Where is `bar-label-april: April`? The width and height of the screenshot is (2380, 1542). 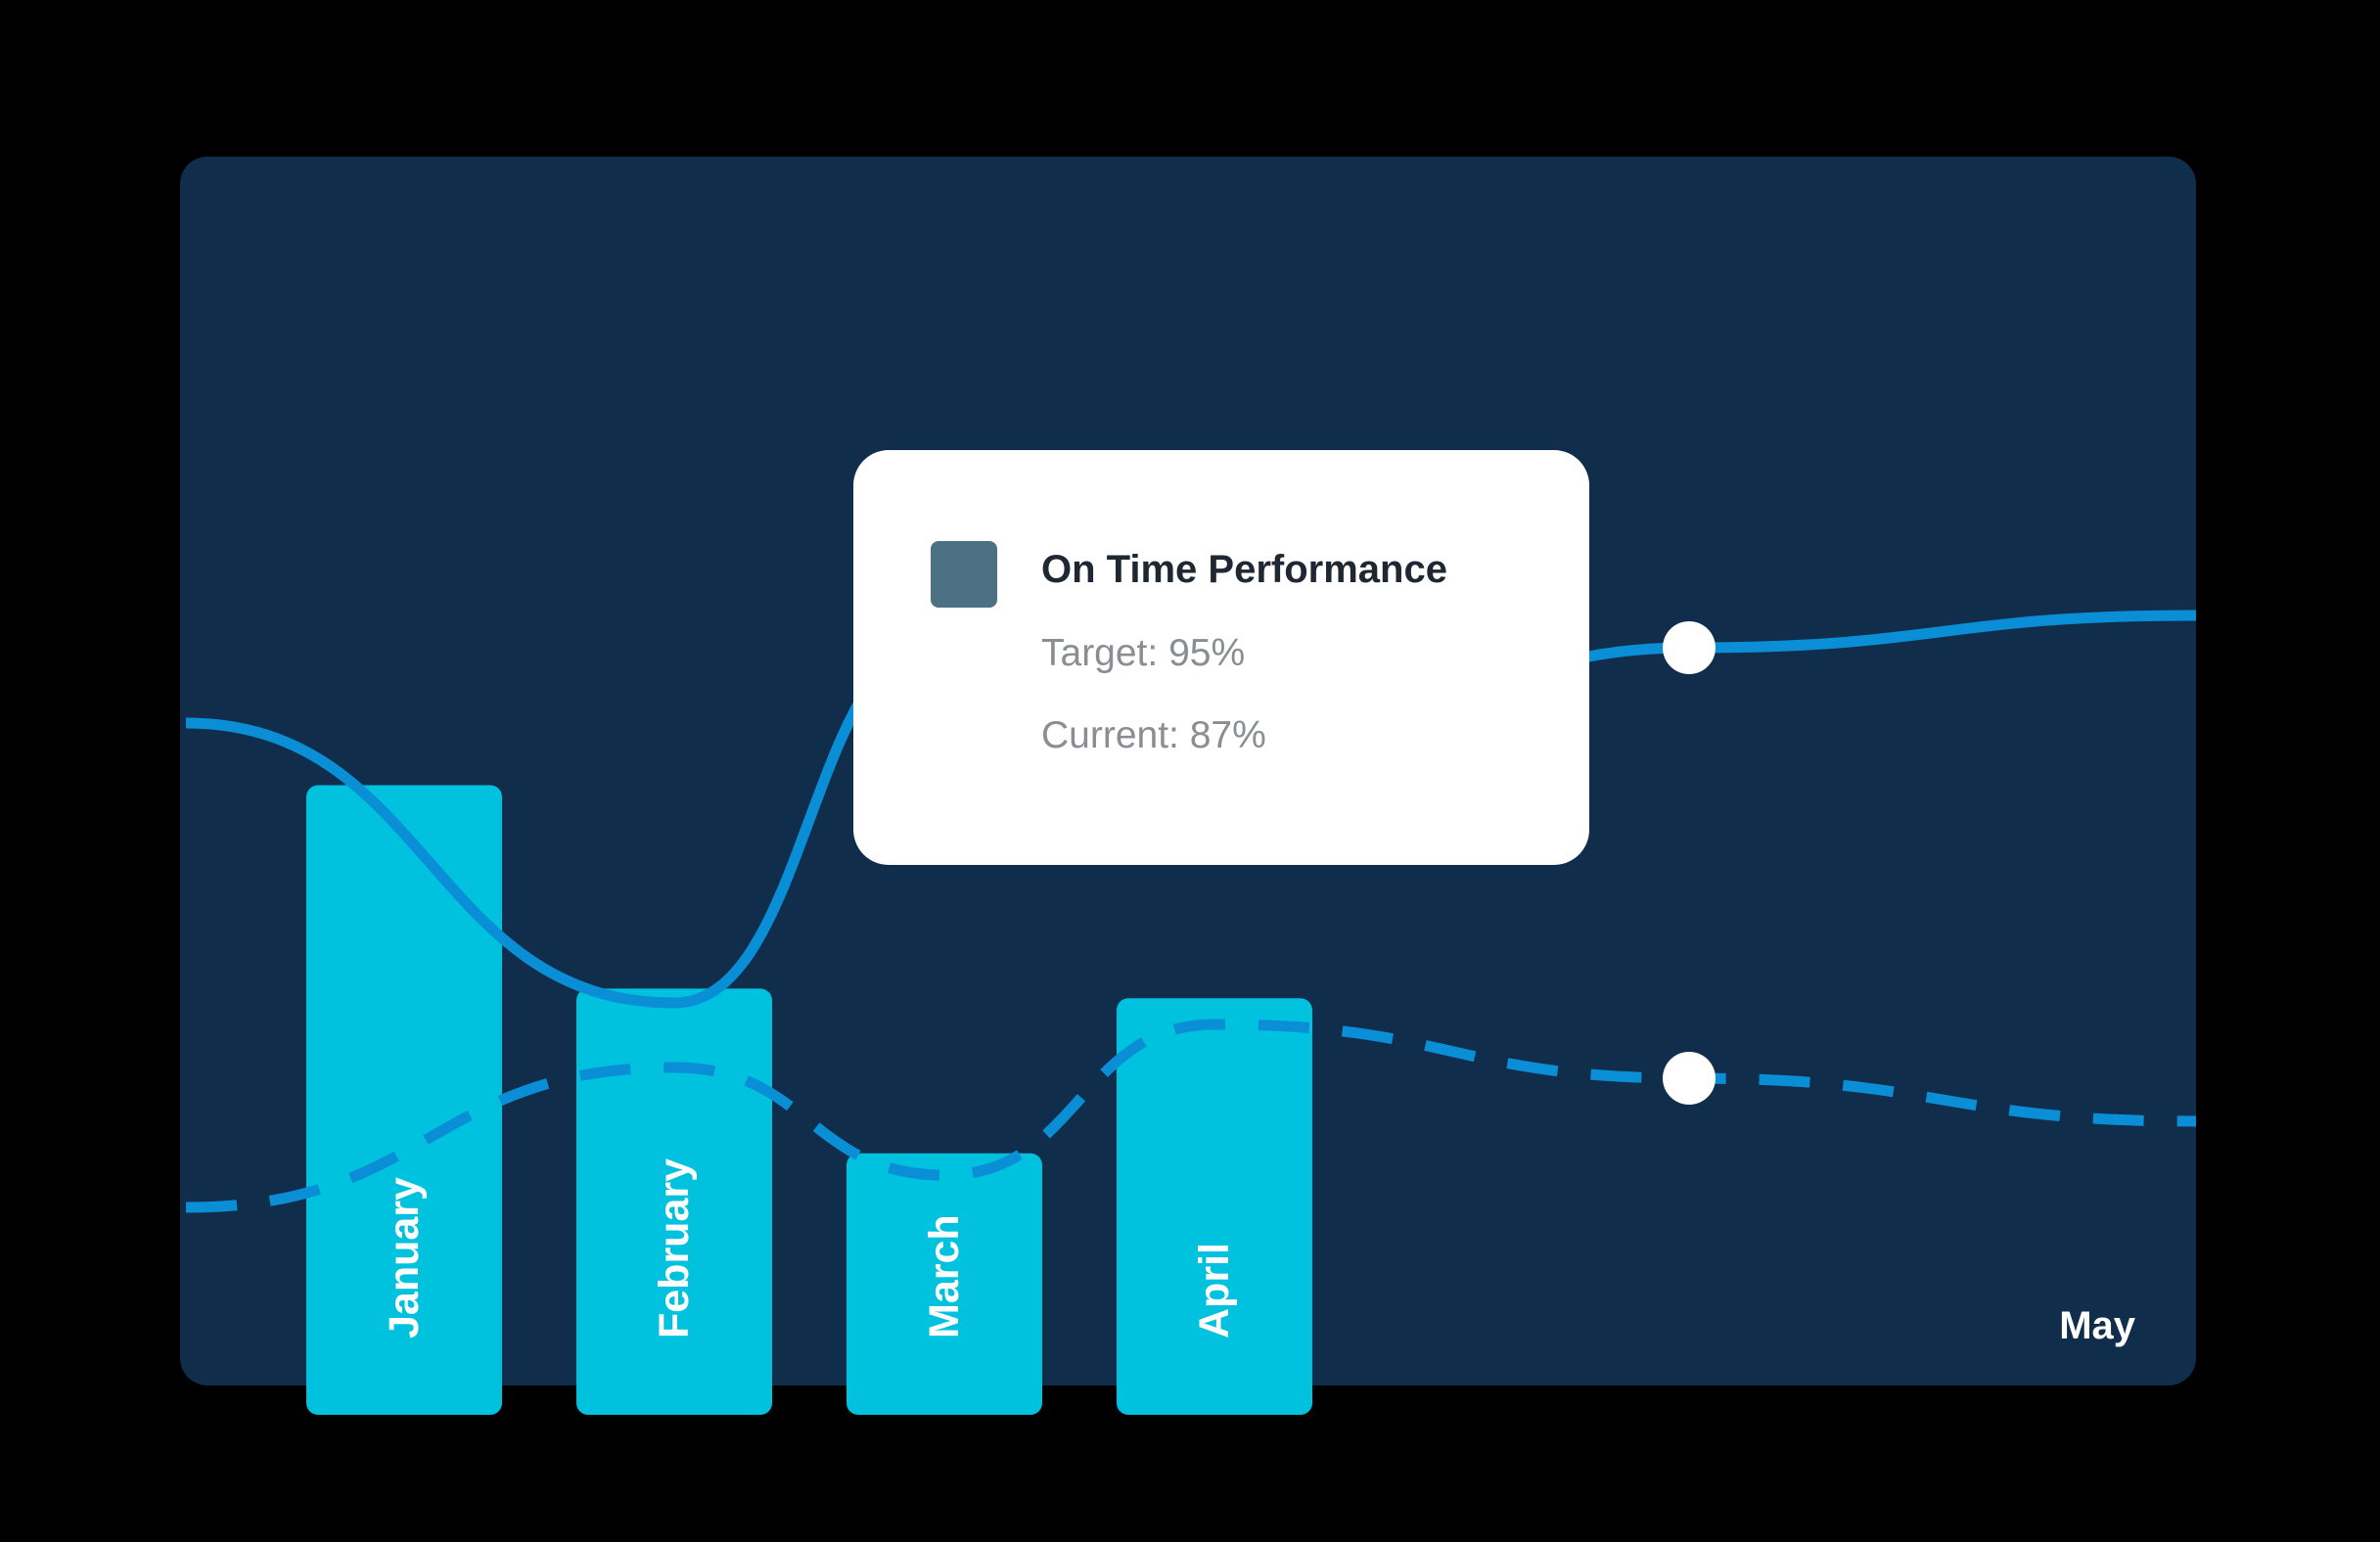 bar-label-april: April is located at coordinates (1214, 1290).